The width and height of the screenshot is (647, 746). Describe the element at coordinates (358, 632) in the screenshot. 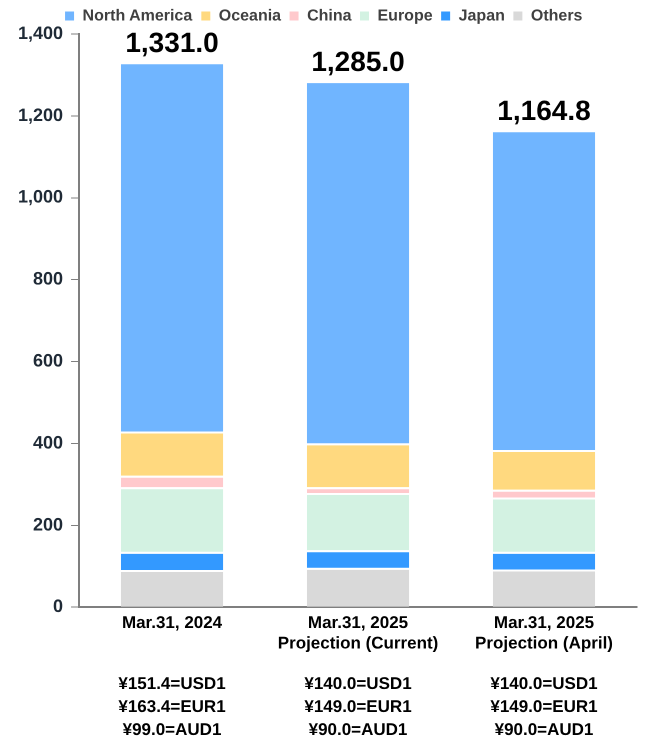

I see `x-tick-label: Mar.31, 2025 Projection (Current)` at that location.